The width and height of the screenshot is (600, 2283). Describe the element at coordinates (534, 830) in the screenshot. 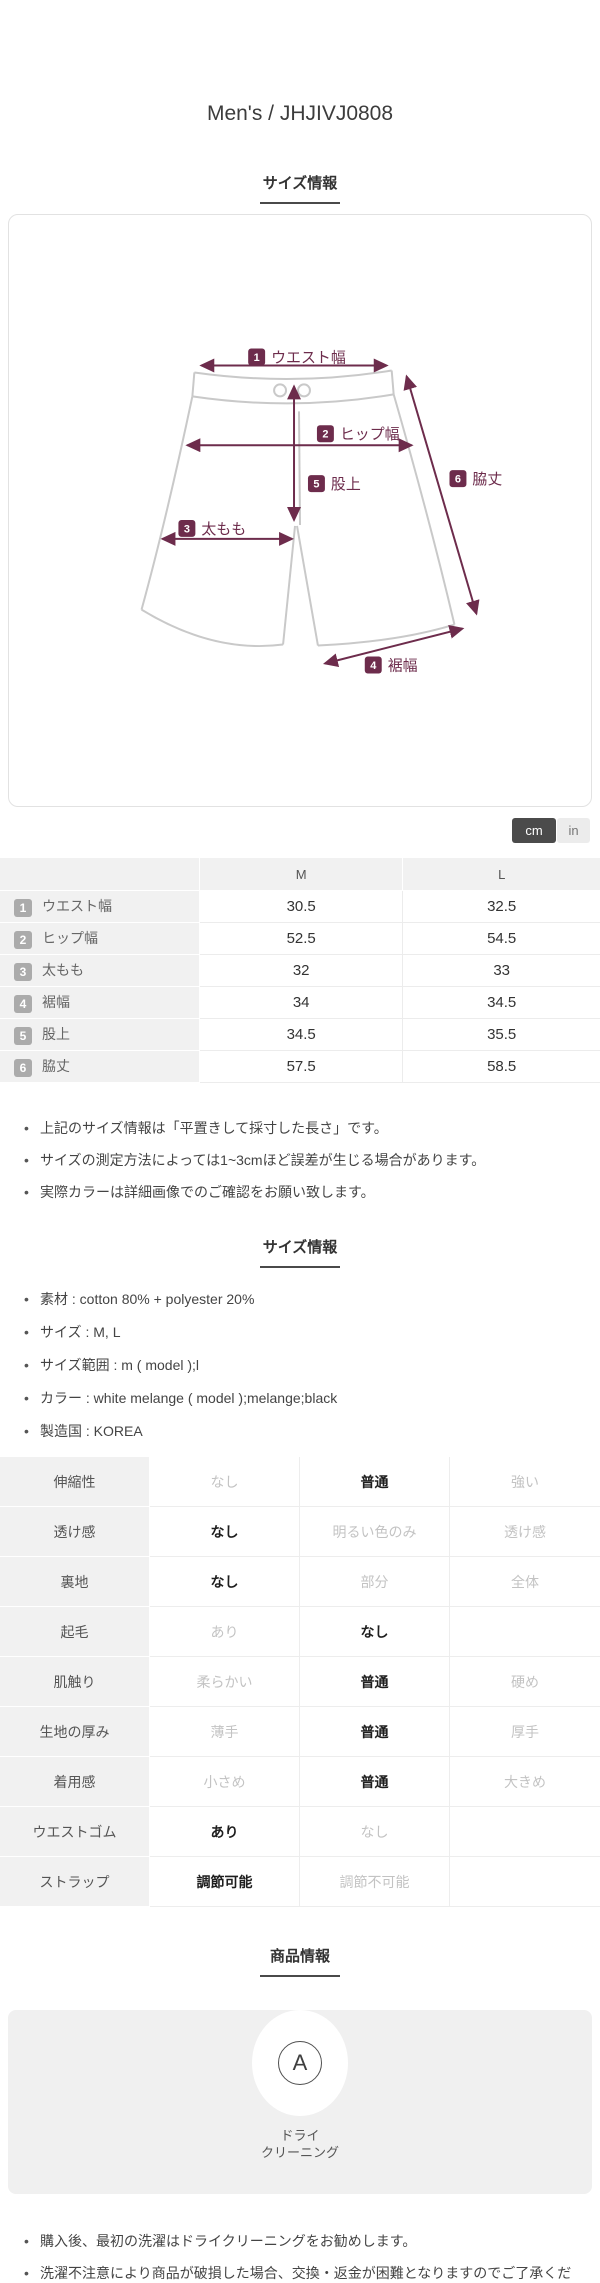

I see `unit-cm-button: cm` at that location.